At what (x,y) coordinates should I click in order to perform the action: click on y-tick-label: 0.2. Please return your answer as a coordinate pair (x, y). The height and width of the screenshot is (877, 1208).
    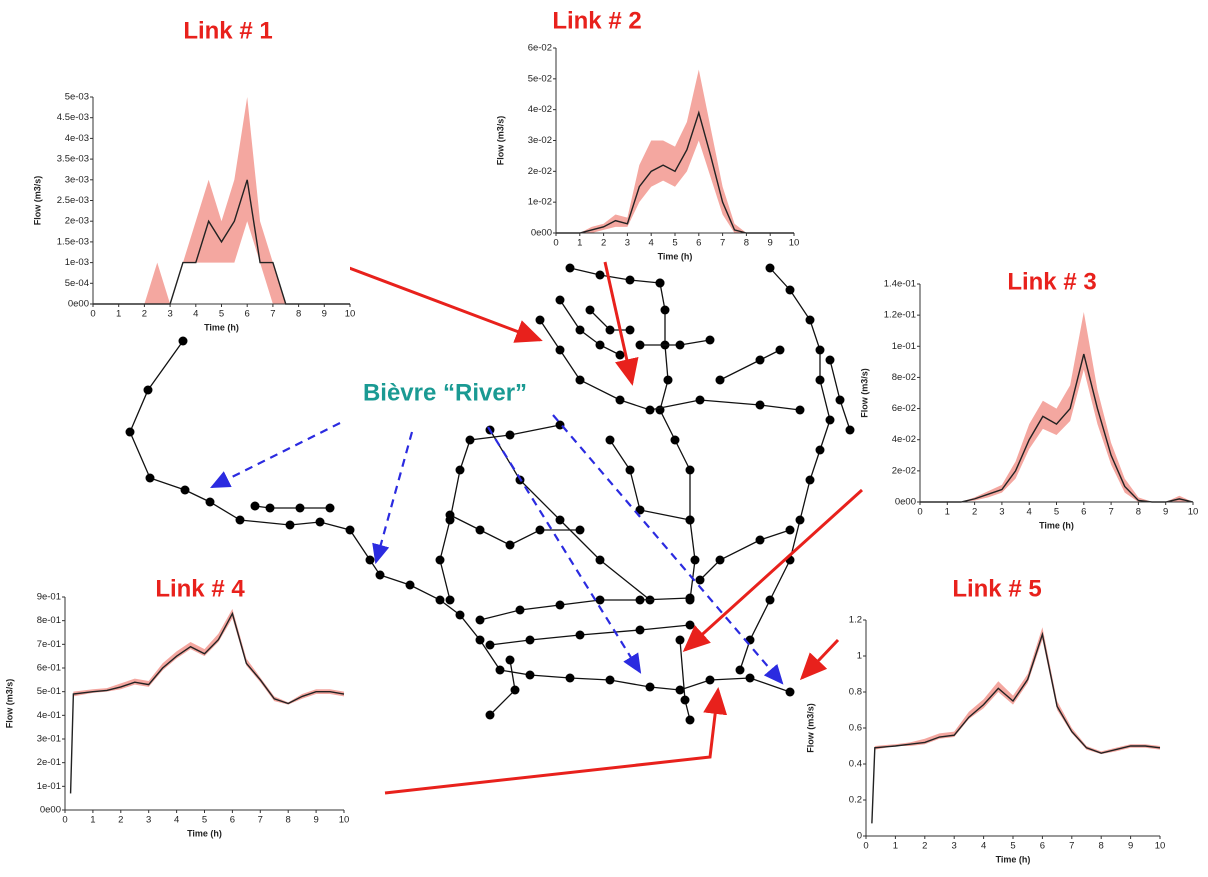
    Looking at the image, I should click on (855, 800).